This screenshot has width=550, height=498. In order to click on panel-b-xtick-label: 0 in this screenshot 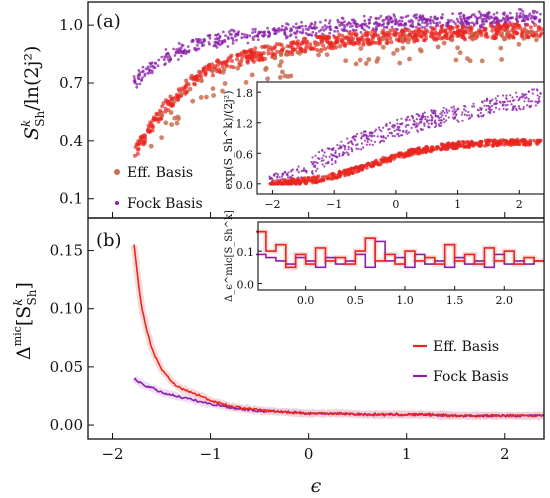, I will do `click(309, 454)`.